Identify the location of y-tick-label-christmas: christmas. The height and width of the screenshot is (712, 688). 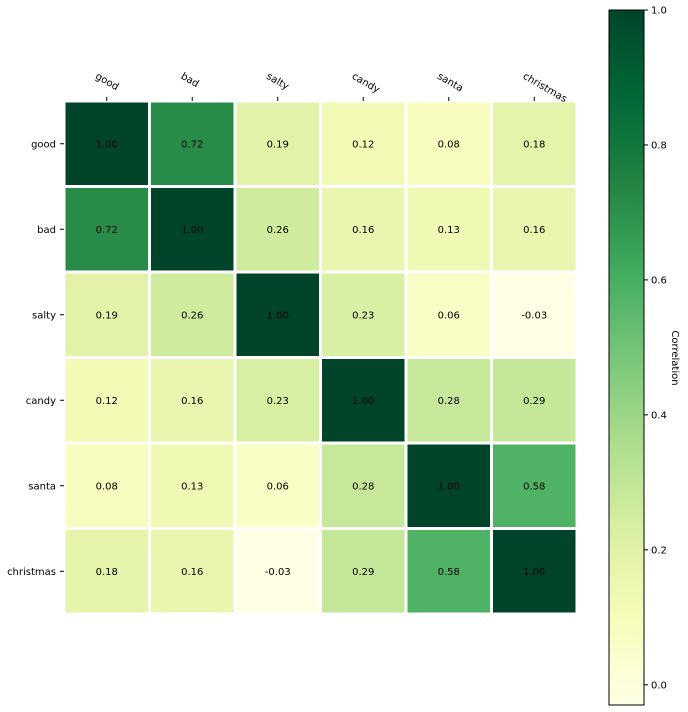
(31, 572).